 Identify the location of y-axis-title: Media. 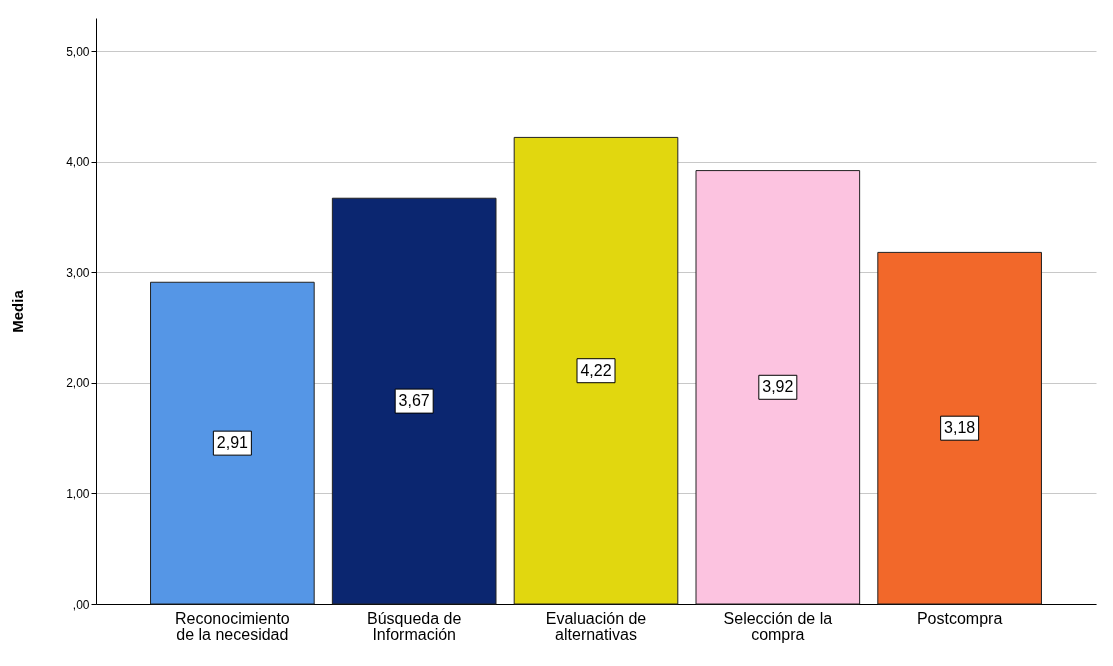
(18, 311).